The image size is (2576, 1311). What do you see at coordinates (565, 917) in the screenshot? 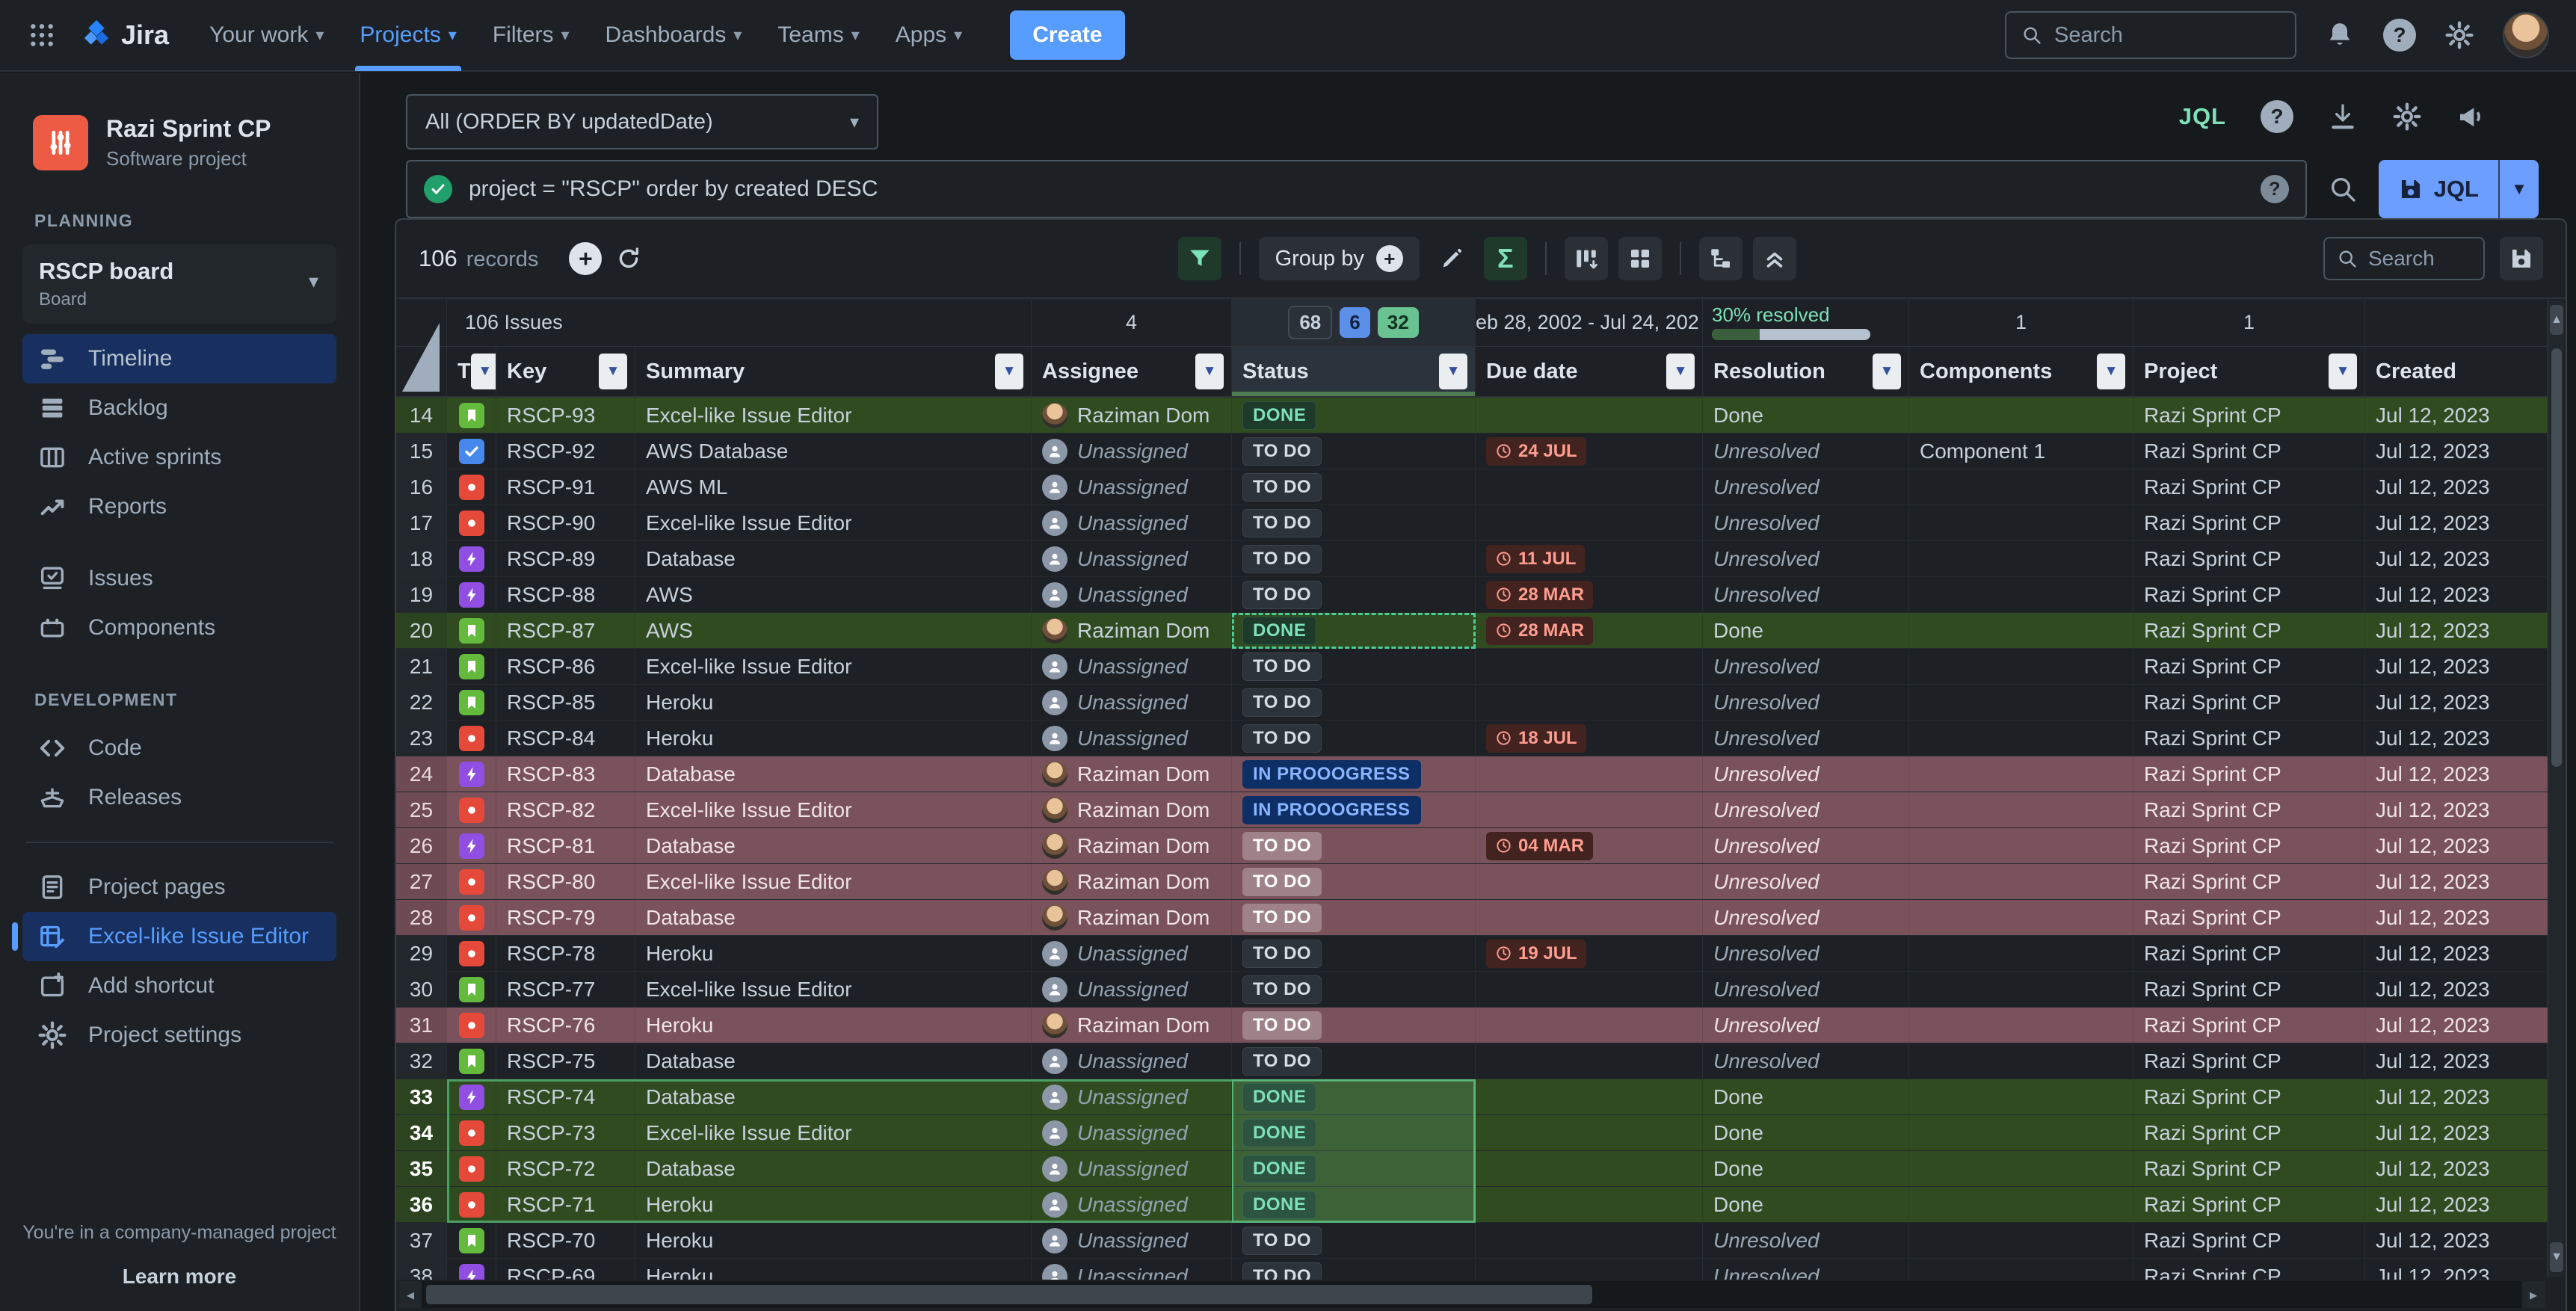
I see `issue-key-cell: RSCP-79` at bounding box center [565, 917].